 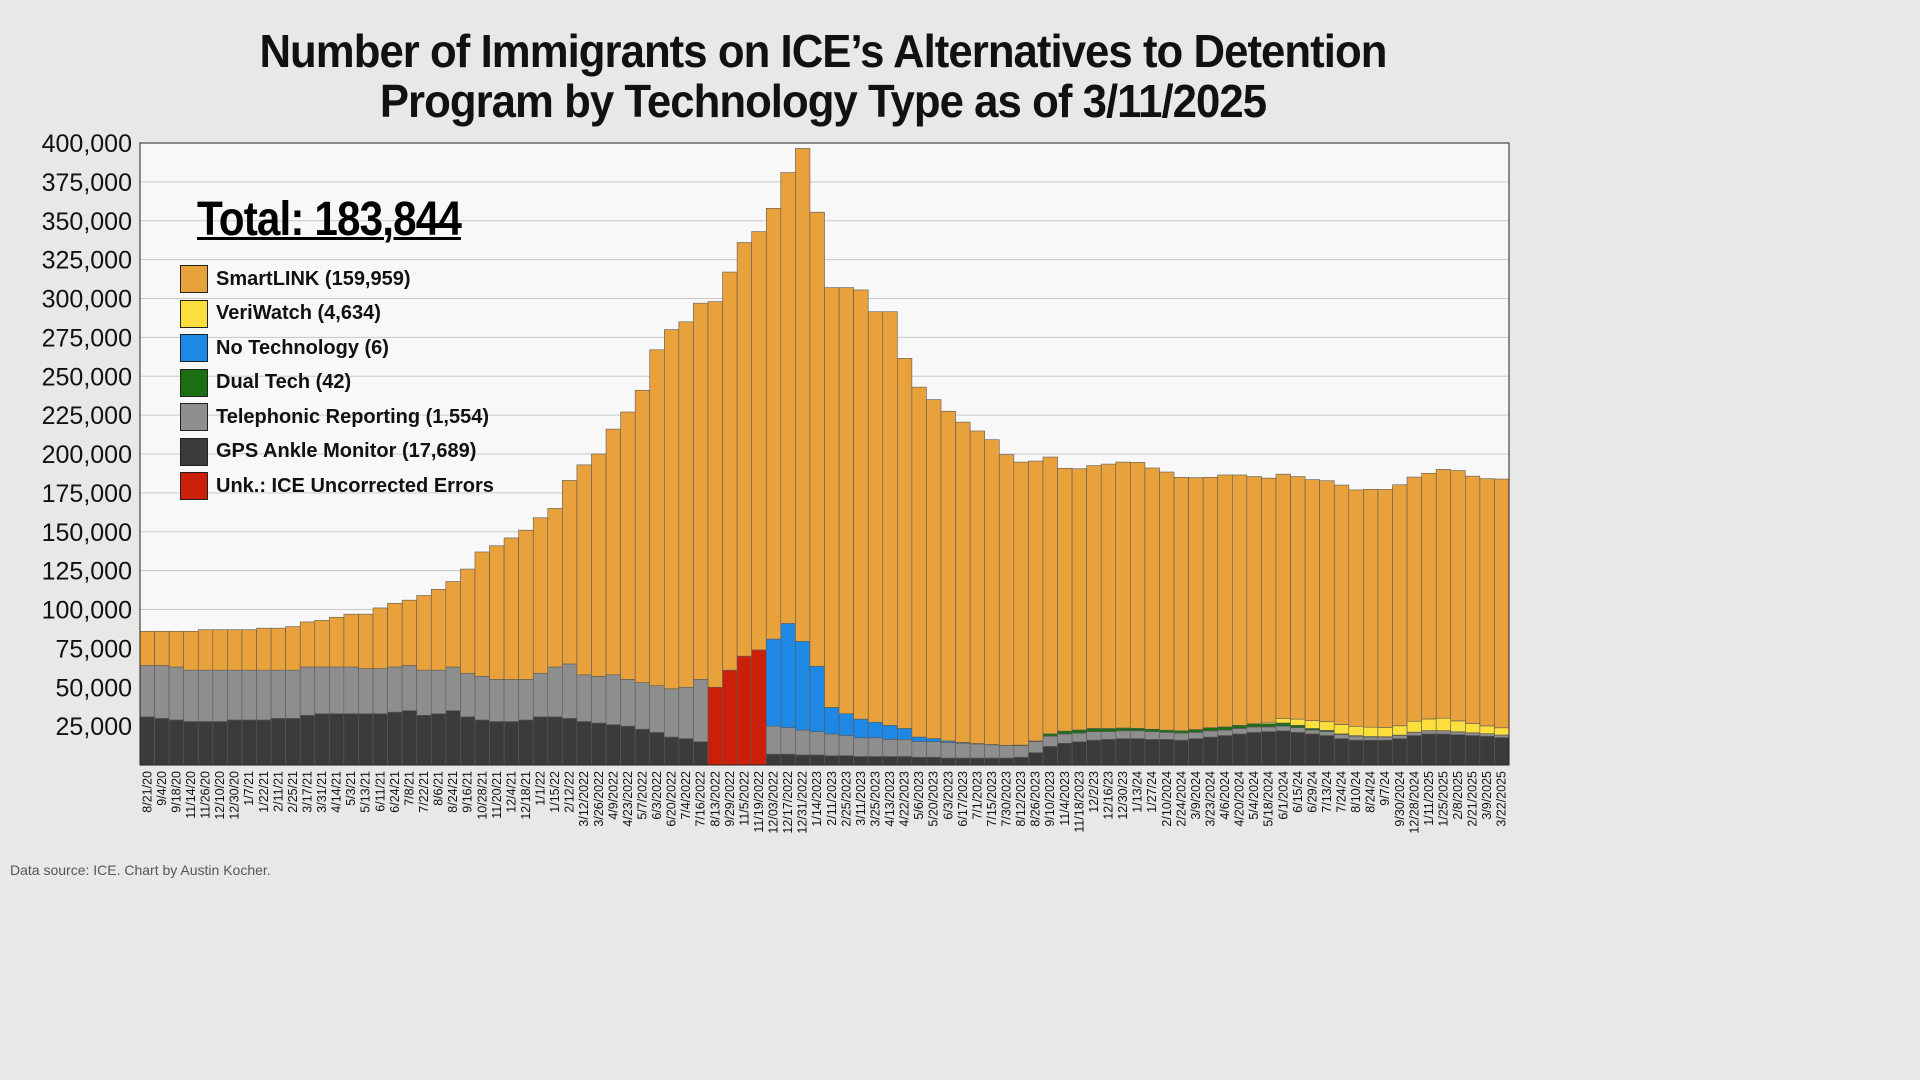 What do you see at coordinates (1240, 799) in the screenshot?
I see `x-tick-label: 4/20/2024` at bounding box center [1240, 799].